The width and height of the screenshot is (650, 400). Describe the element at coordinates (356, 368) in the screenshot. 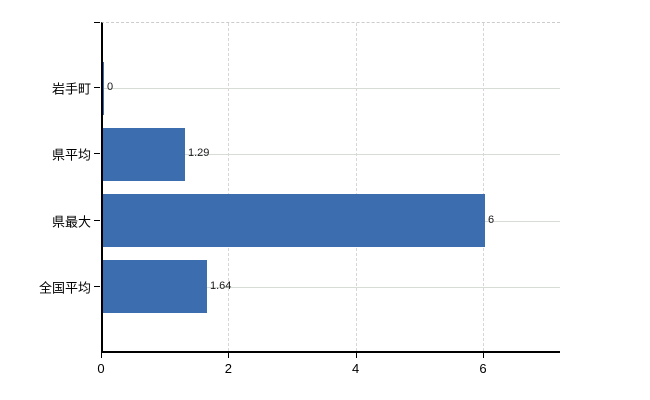

I see `x-tick-label: 4` at that location.